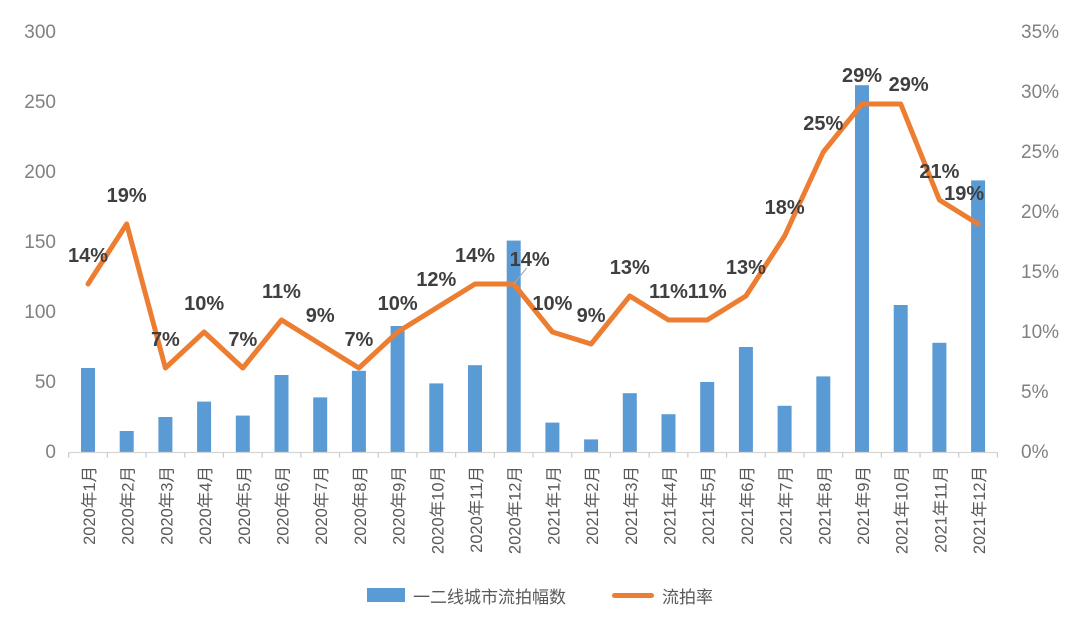  What do you see at coordinates (1040, 332) in the screenshot?
I see `right-axis-tick-label: 10%` at bounding box center [1040, 332].